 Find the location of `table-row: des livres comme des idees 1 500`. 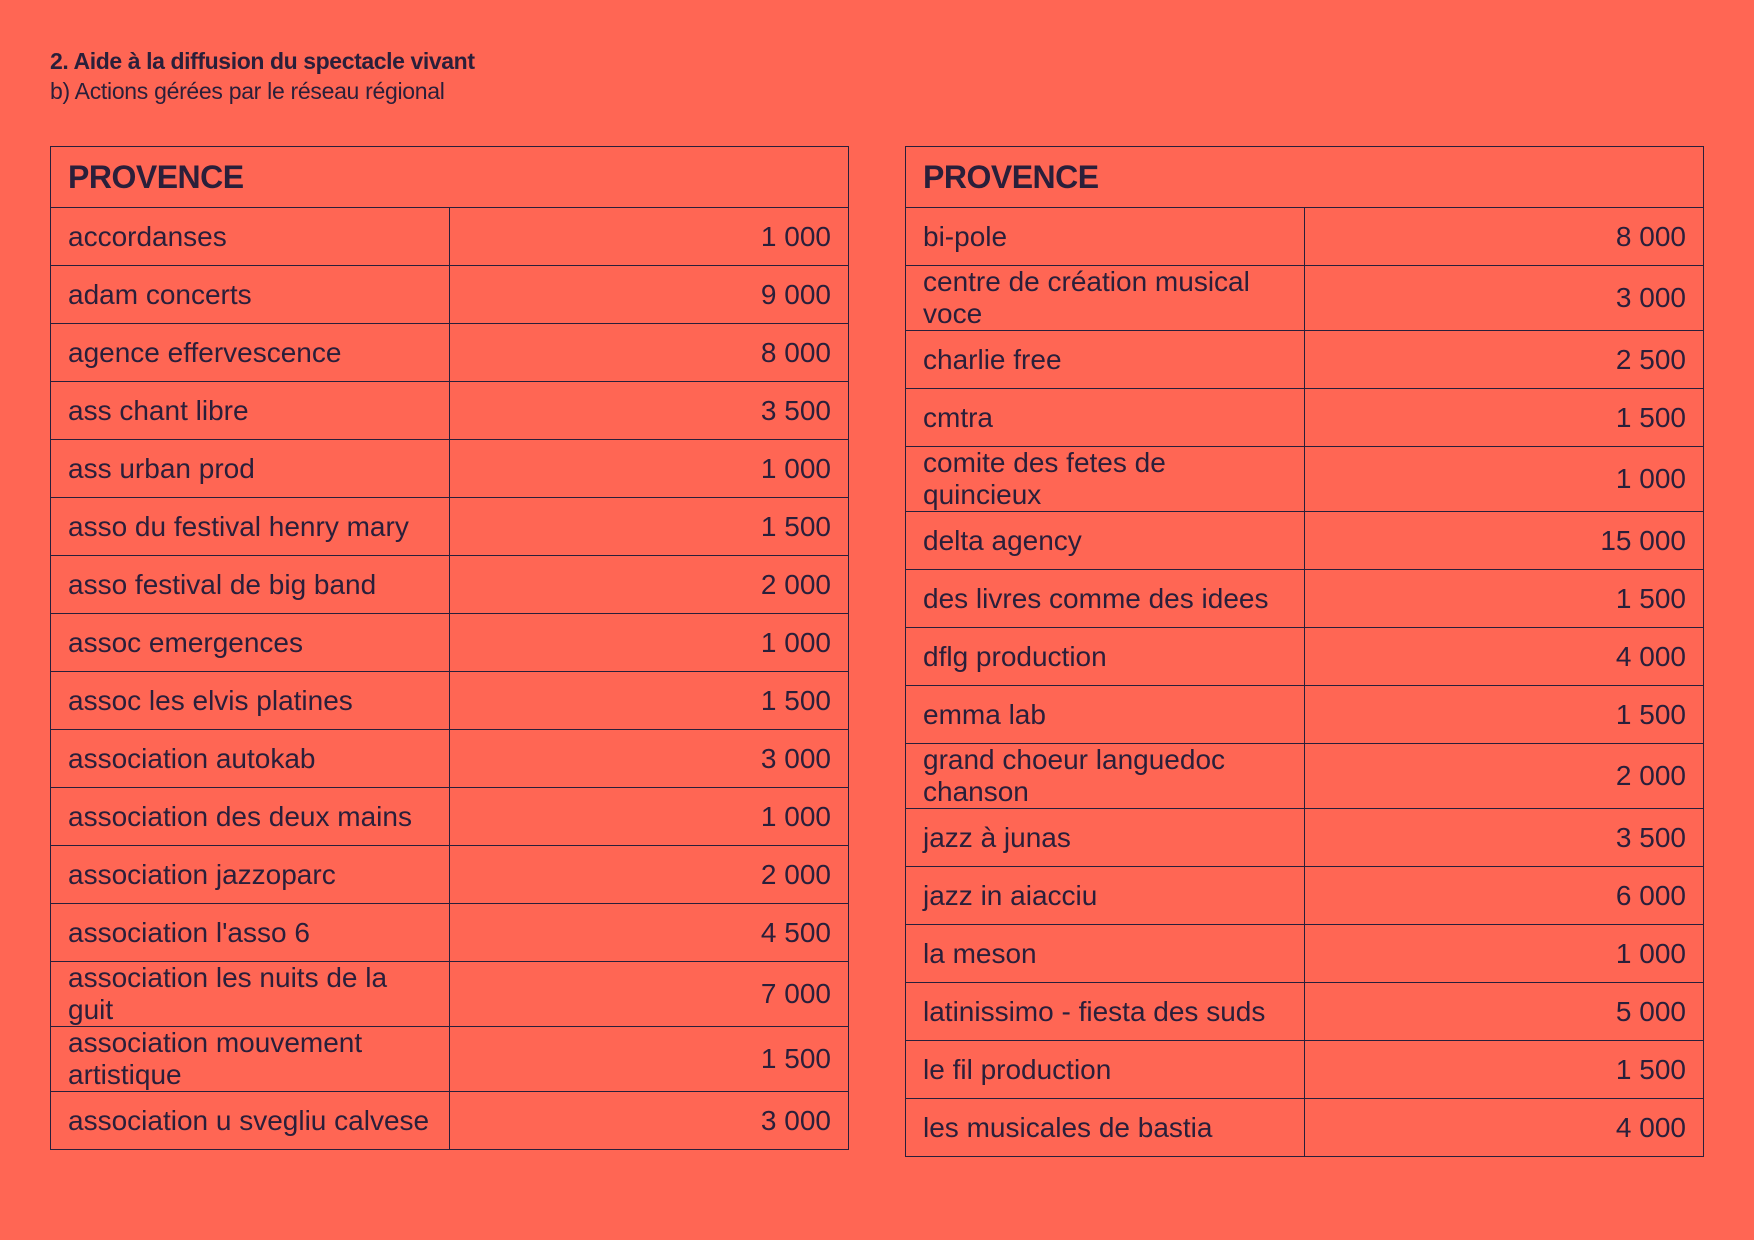

table-row: des livres comme des idees 1 500 is located at coordinates (1304, 598).